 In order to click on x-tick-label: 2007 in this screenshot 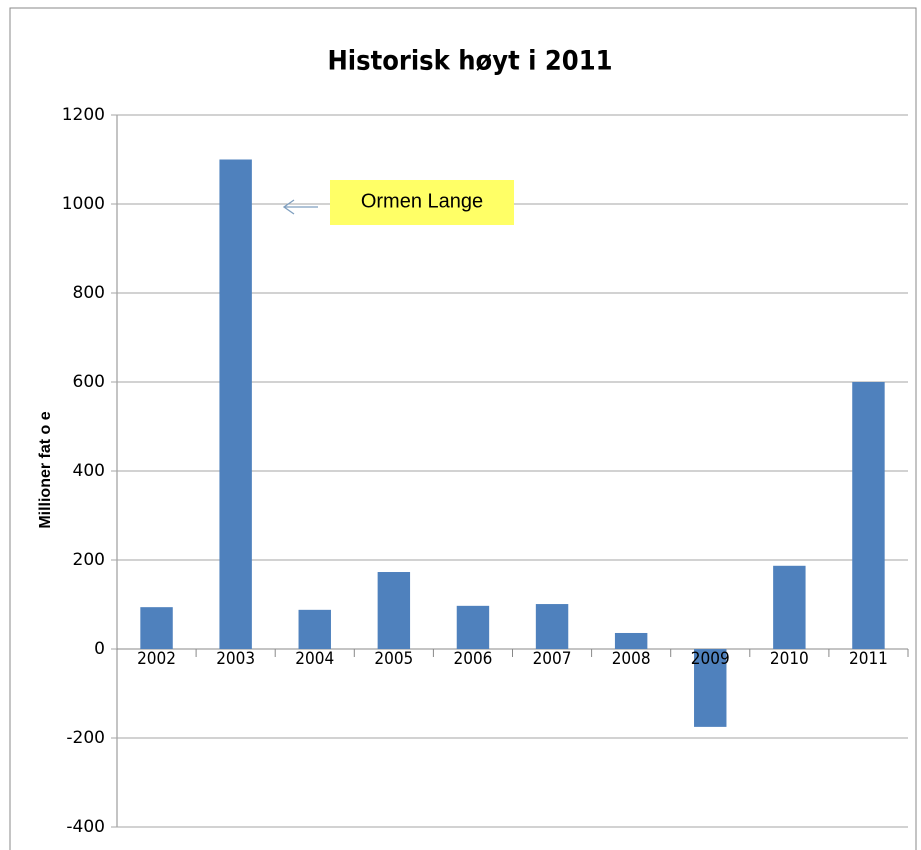, I will do `click(552, 659)`.